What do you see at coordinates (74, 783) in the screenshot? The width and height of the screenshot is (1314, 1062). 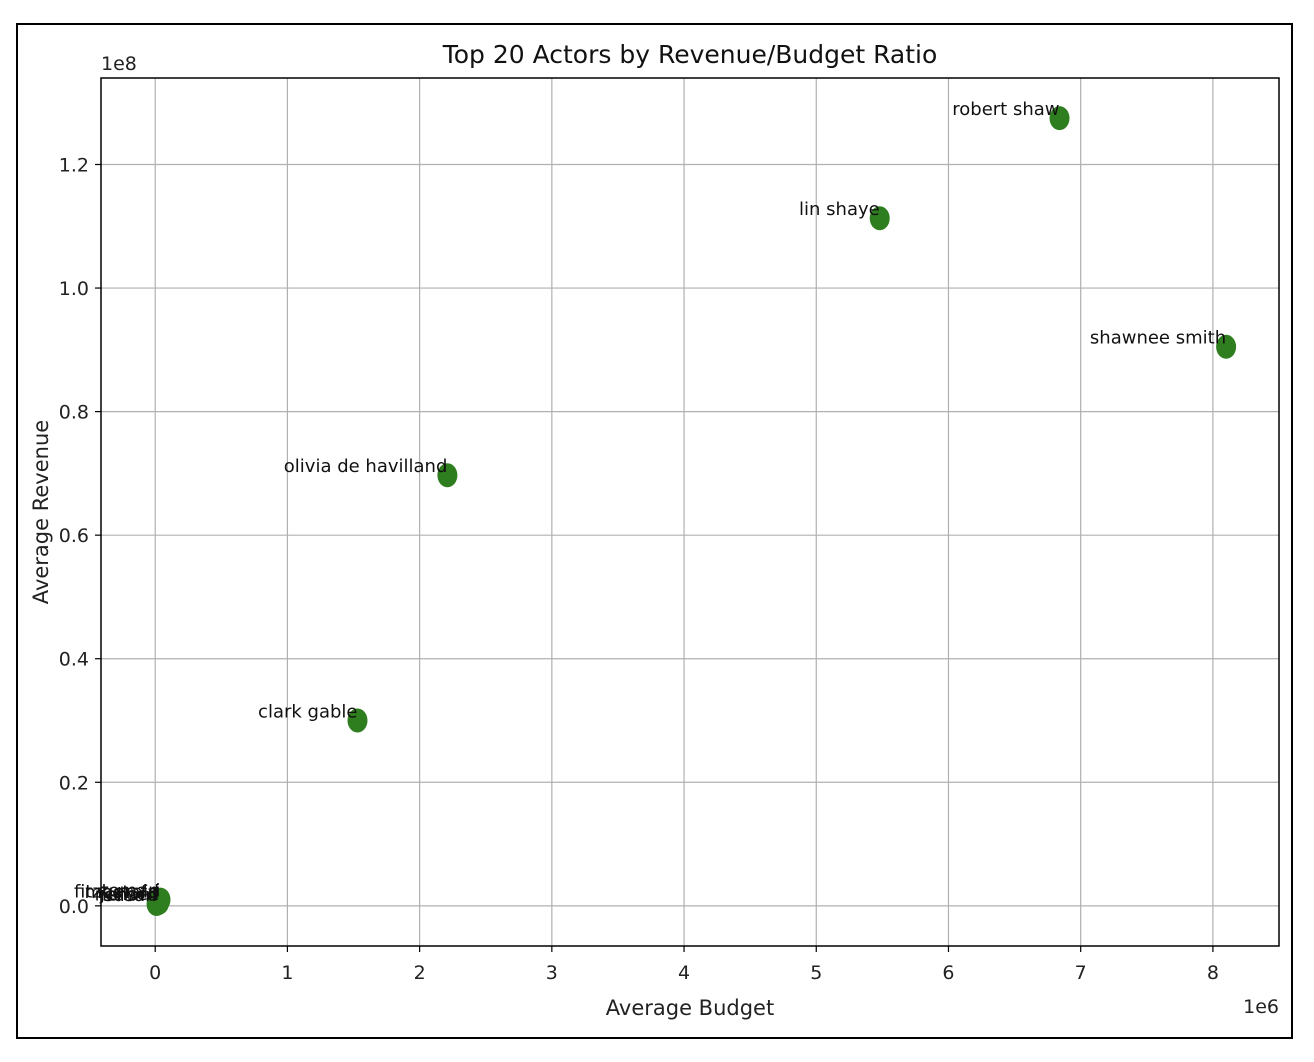 I see `y-tick-label: 0.2` at bounding box center [74, 783].